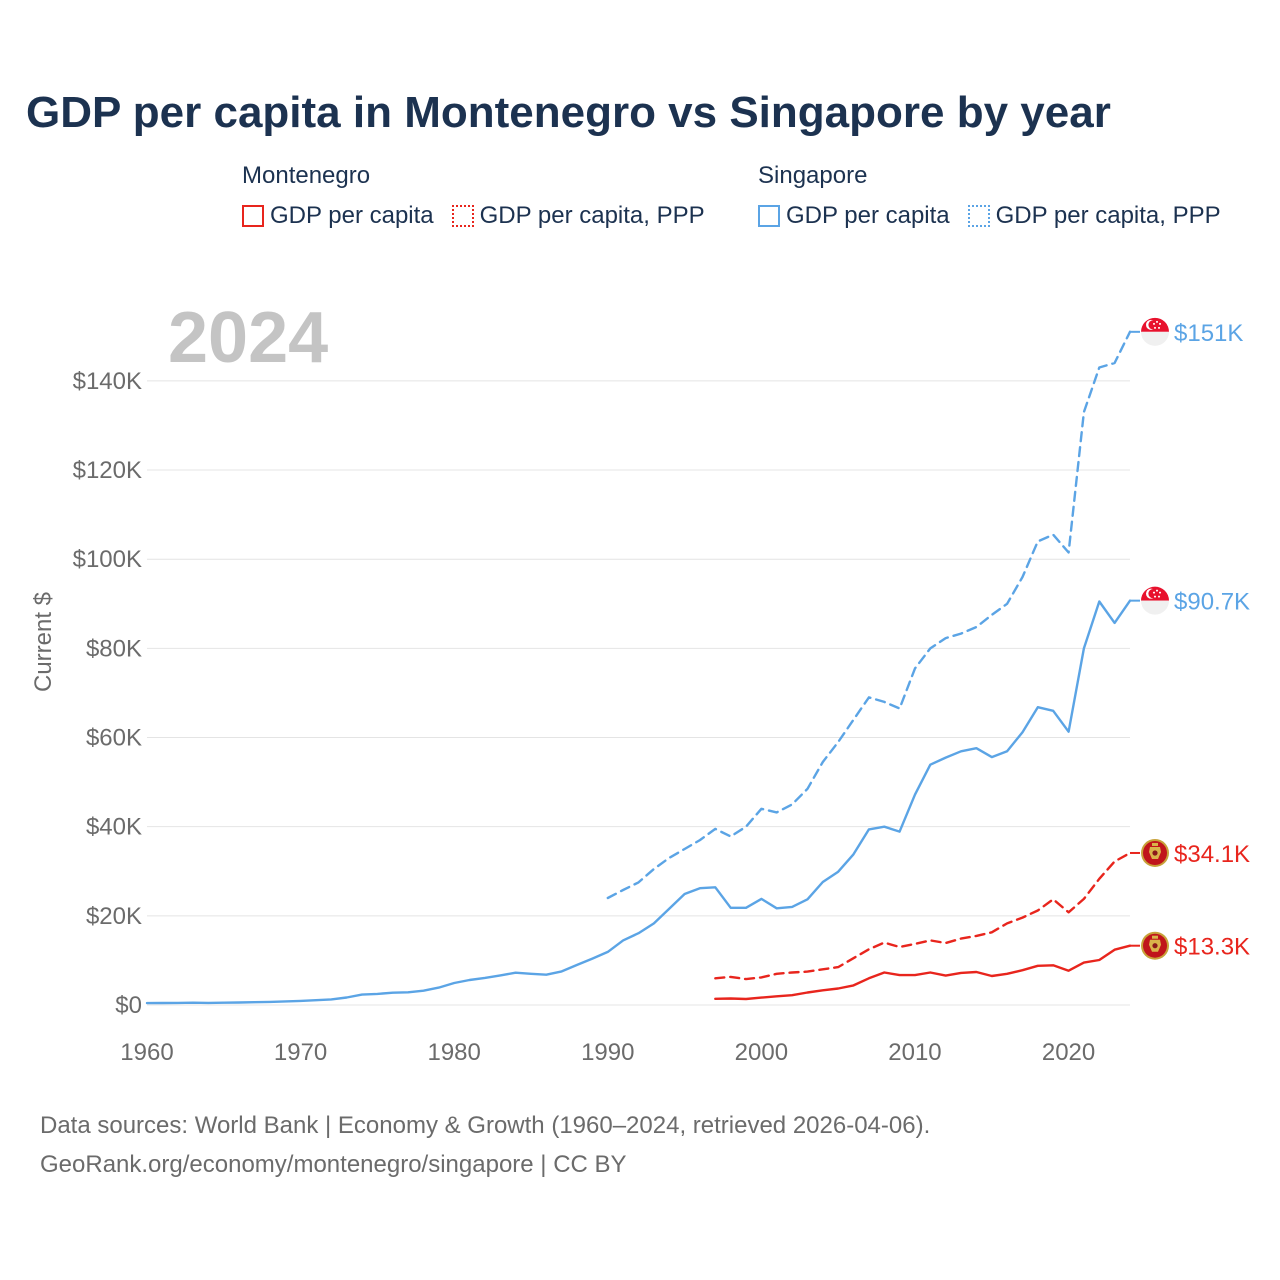 This screenshot has width=1280, height=1280. I want to click on x-tick-label: 1980, so click(453, 1052).